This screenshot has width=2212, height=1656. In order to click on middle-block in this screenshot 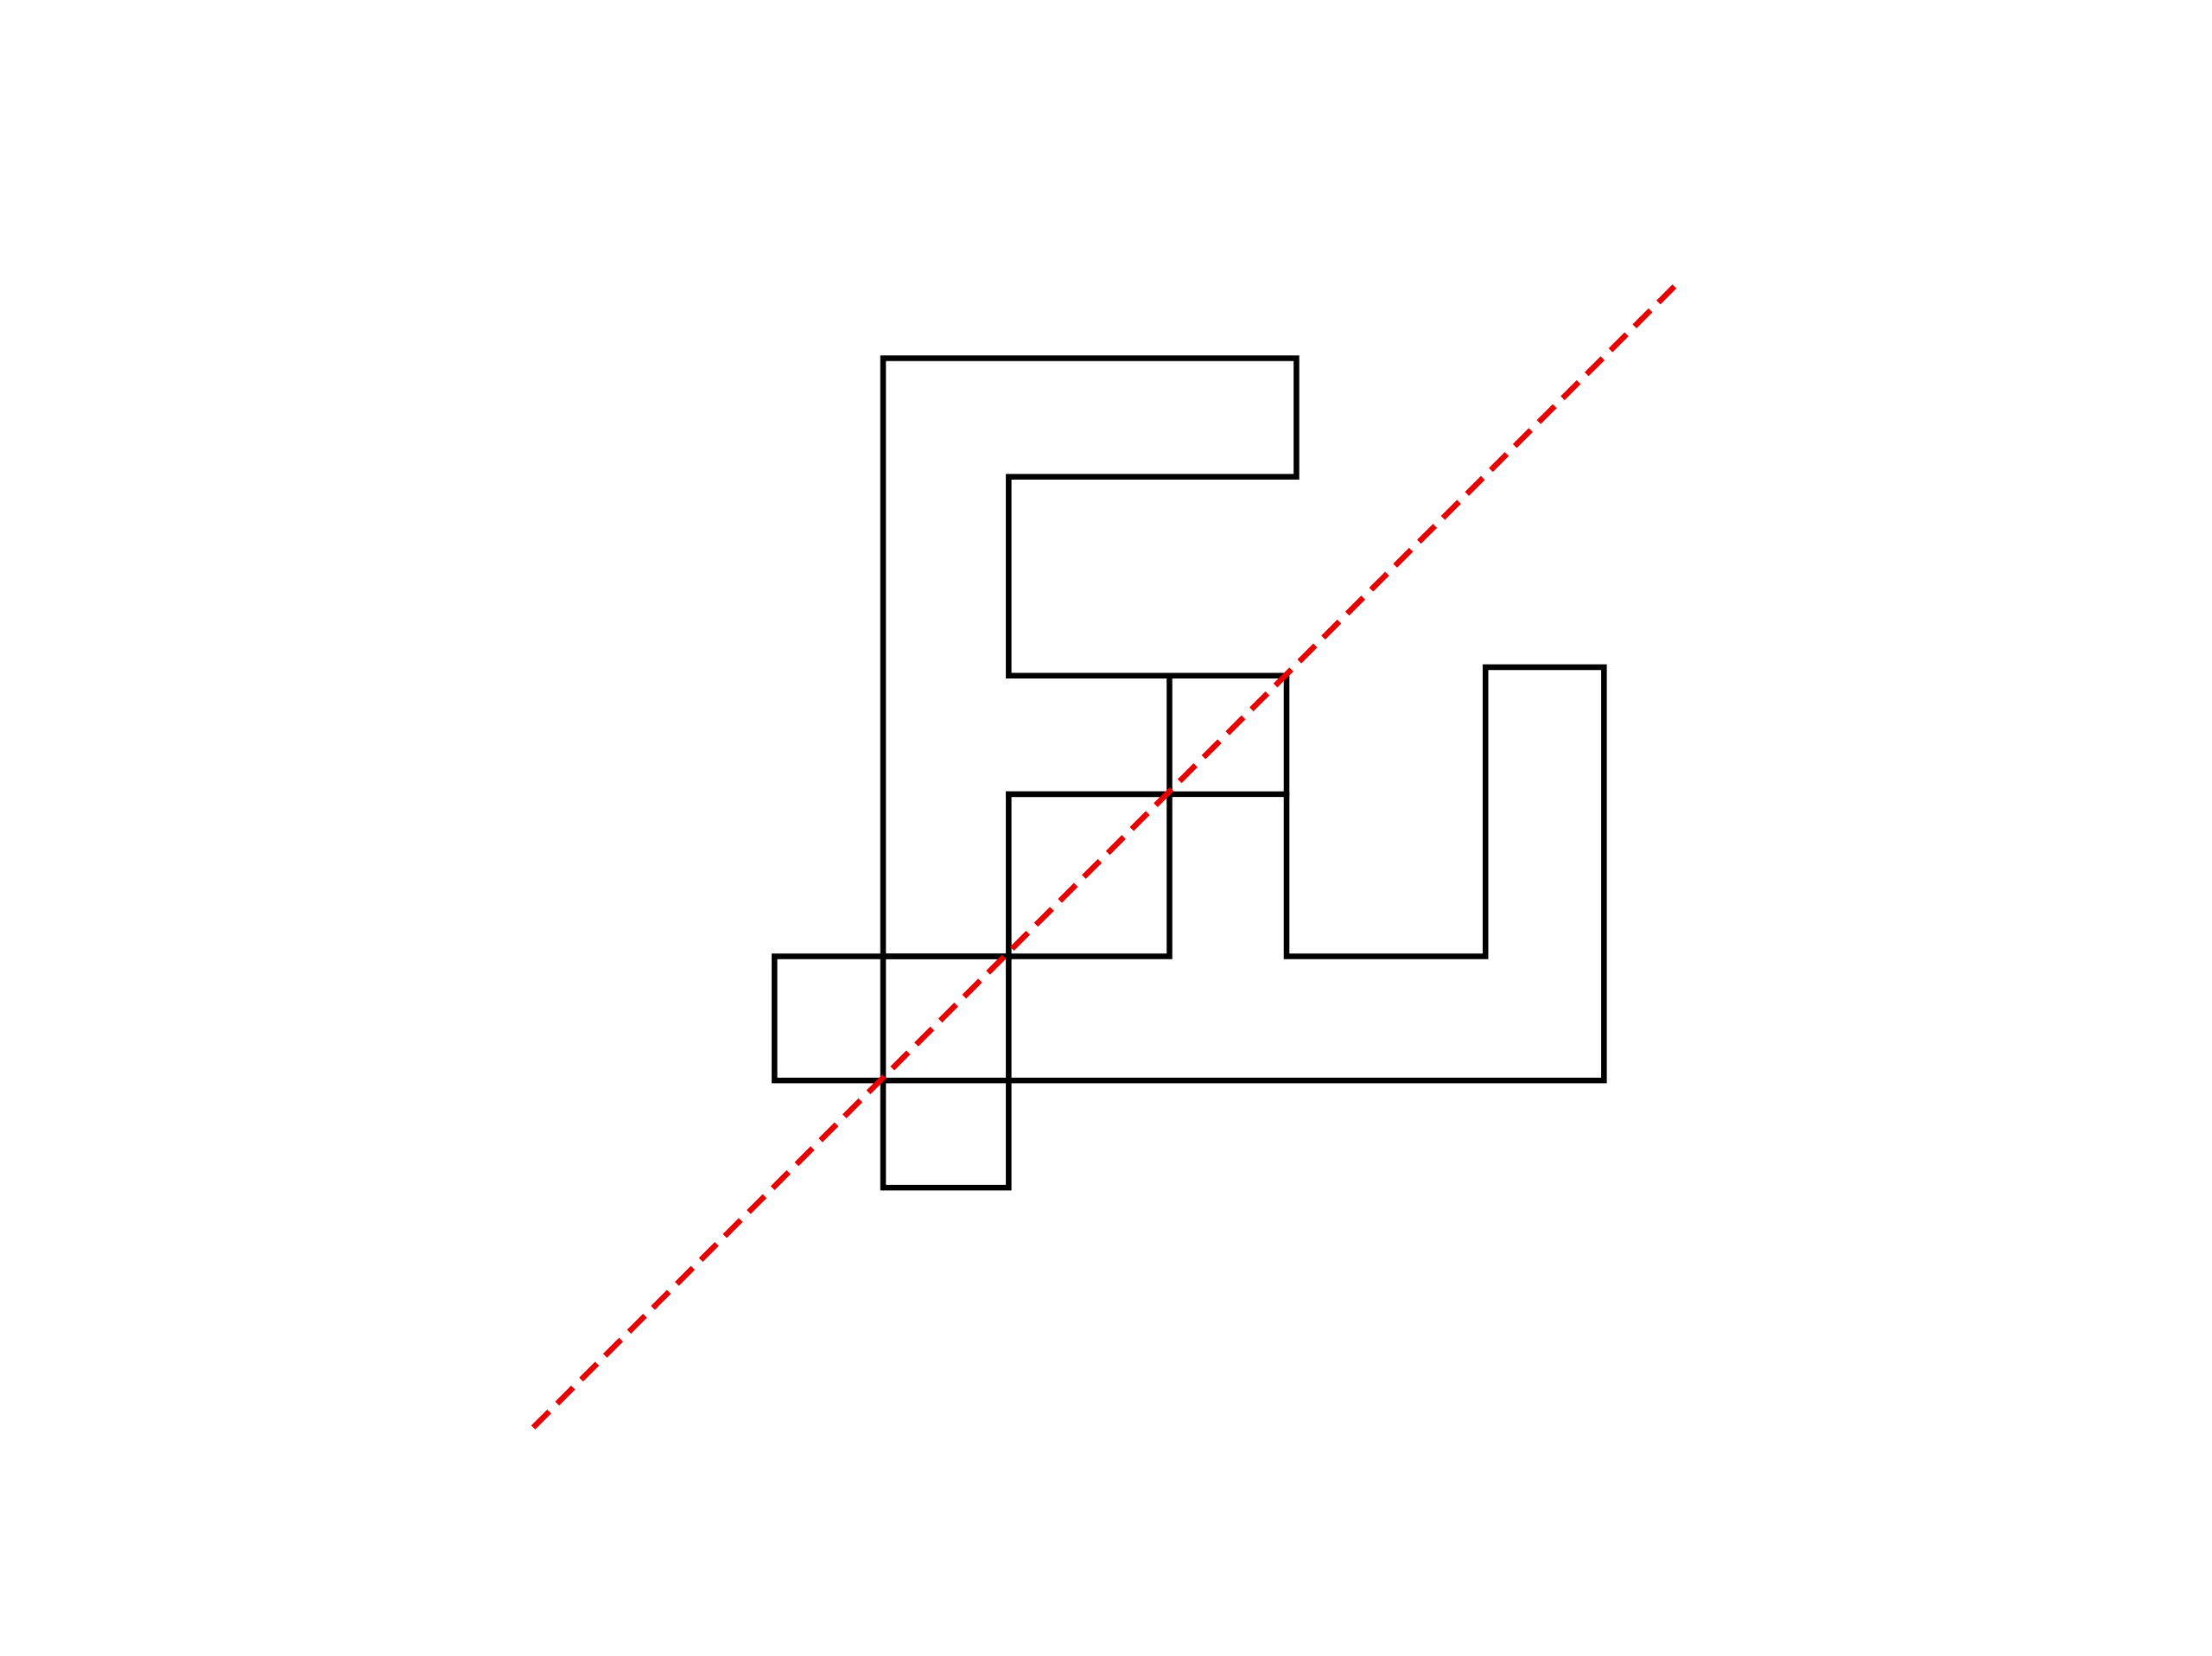, I will do `click(1189, 874)`.